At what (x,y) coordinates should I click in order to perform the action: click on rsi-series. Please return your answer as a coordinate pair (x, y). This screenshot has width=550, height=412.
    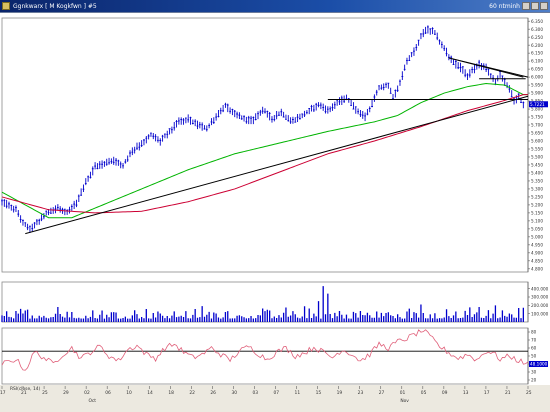
    Looking at the image, I should click on (265, 350).